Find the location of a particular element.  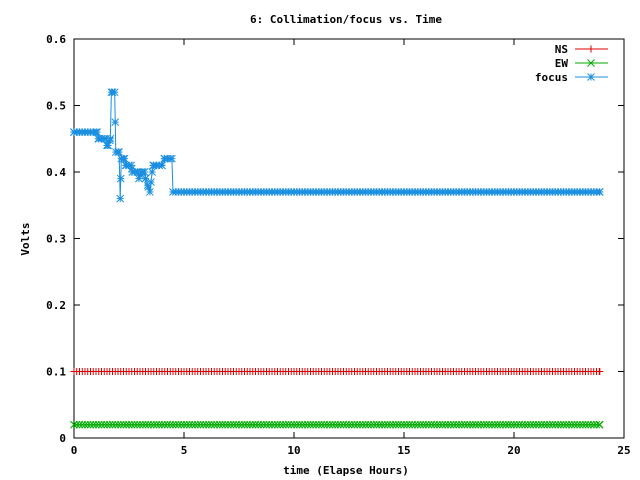

x-tick-label: 15 is located at coordinates (403, 450).